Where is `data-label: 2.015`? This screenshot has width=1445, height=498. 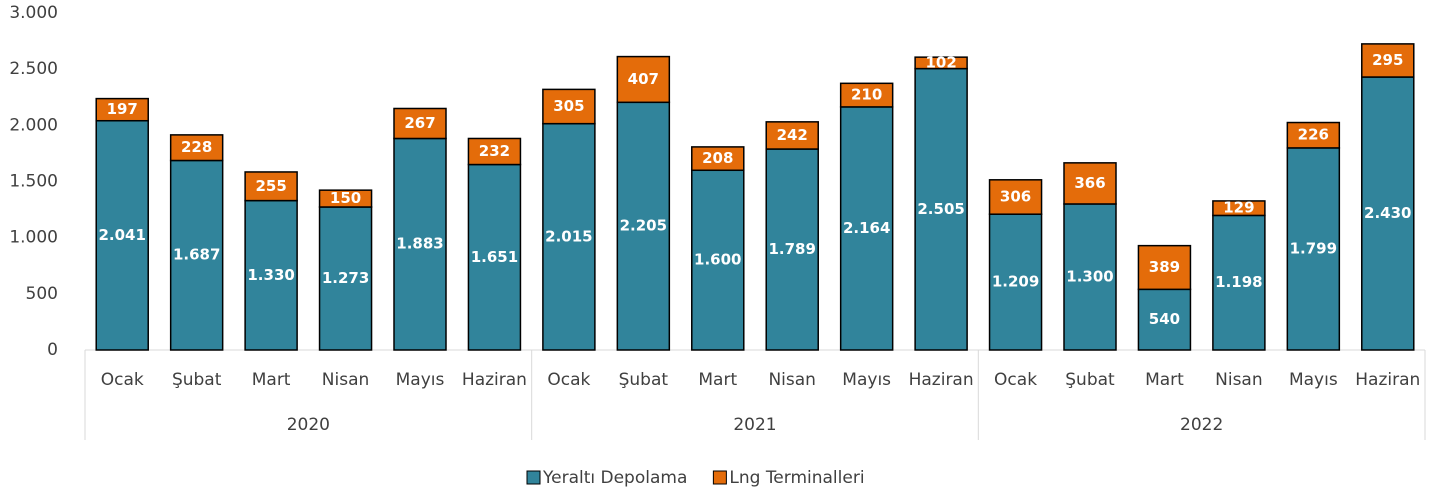 data-label: 2.015 is located at coordinates (568, 236).